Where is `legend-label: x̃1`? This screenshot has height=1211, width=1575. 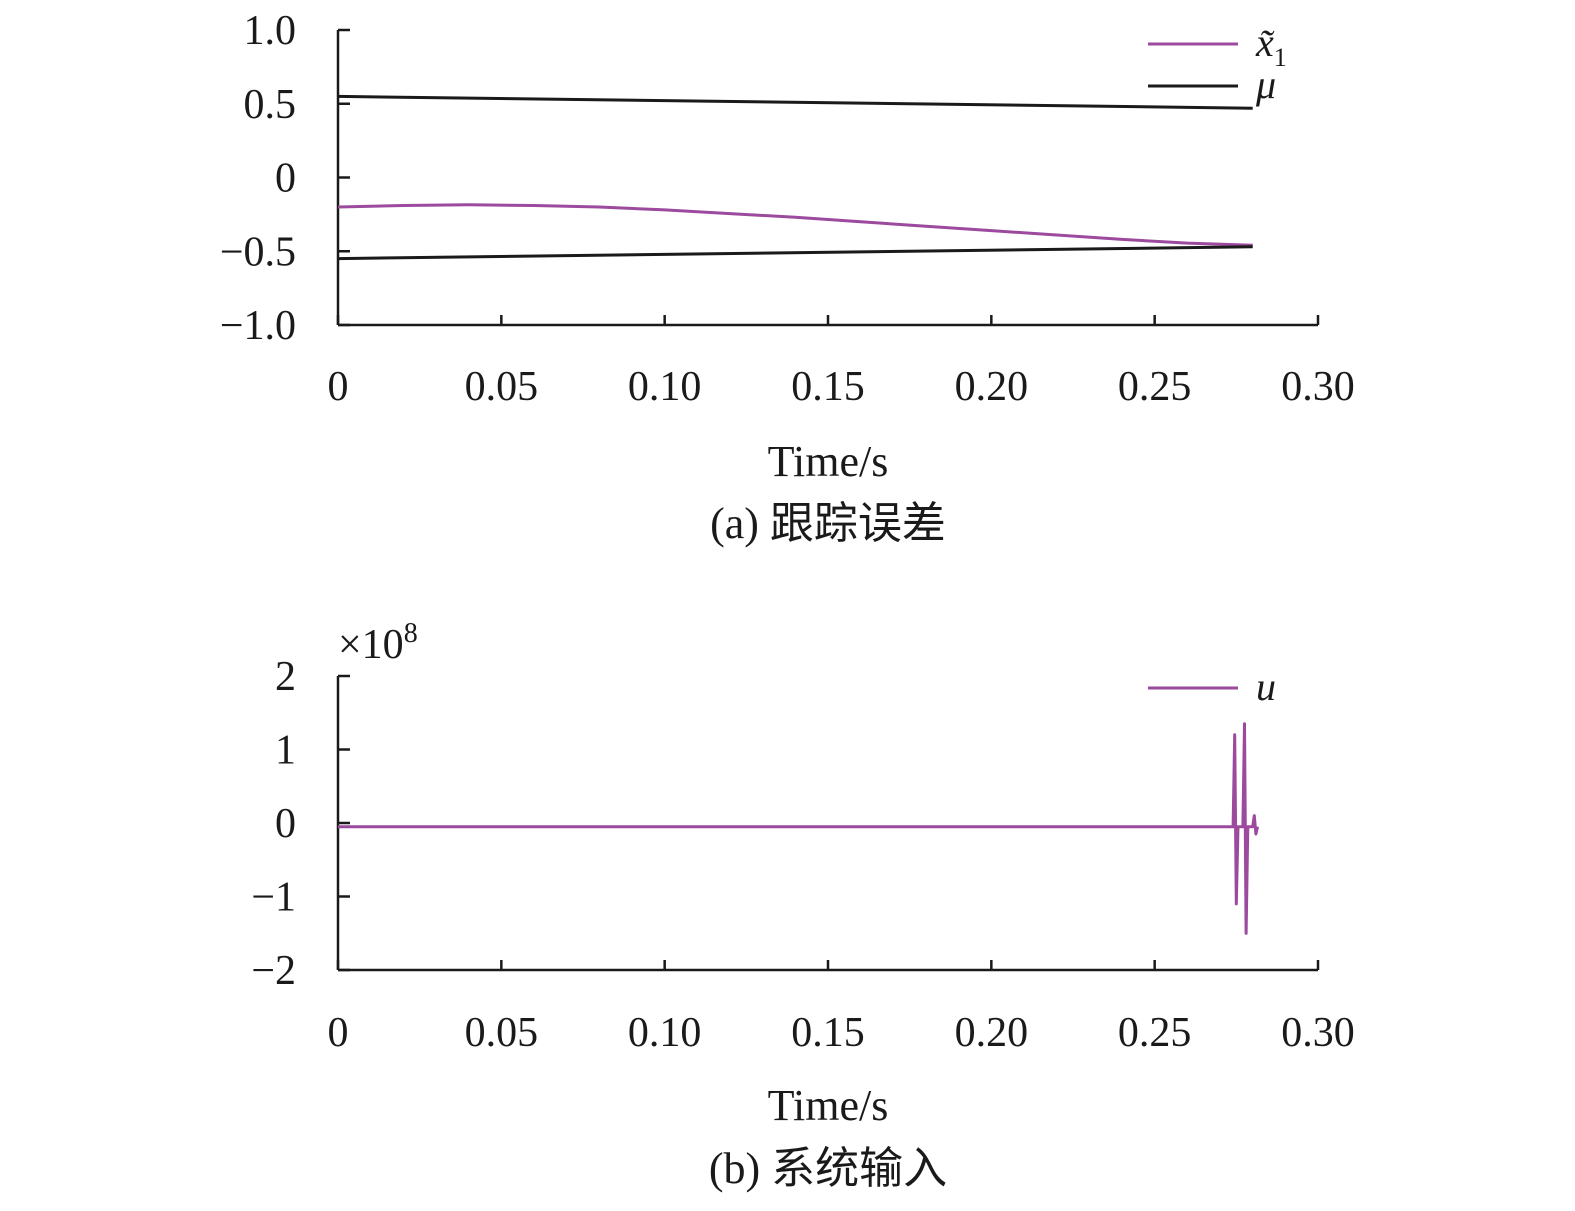 legend-label: x̃1 is located at coordinates (1271, 46).